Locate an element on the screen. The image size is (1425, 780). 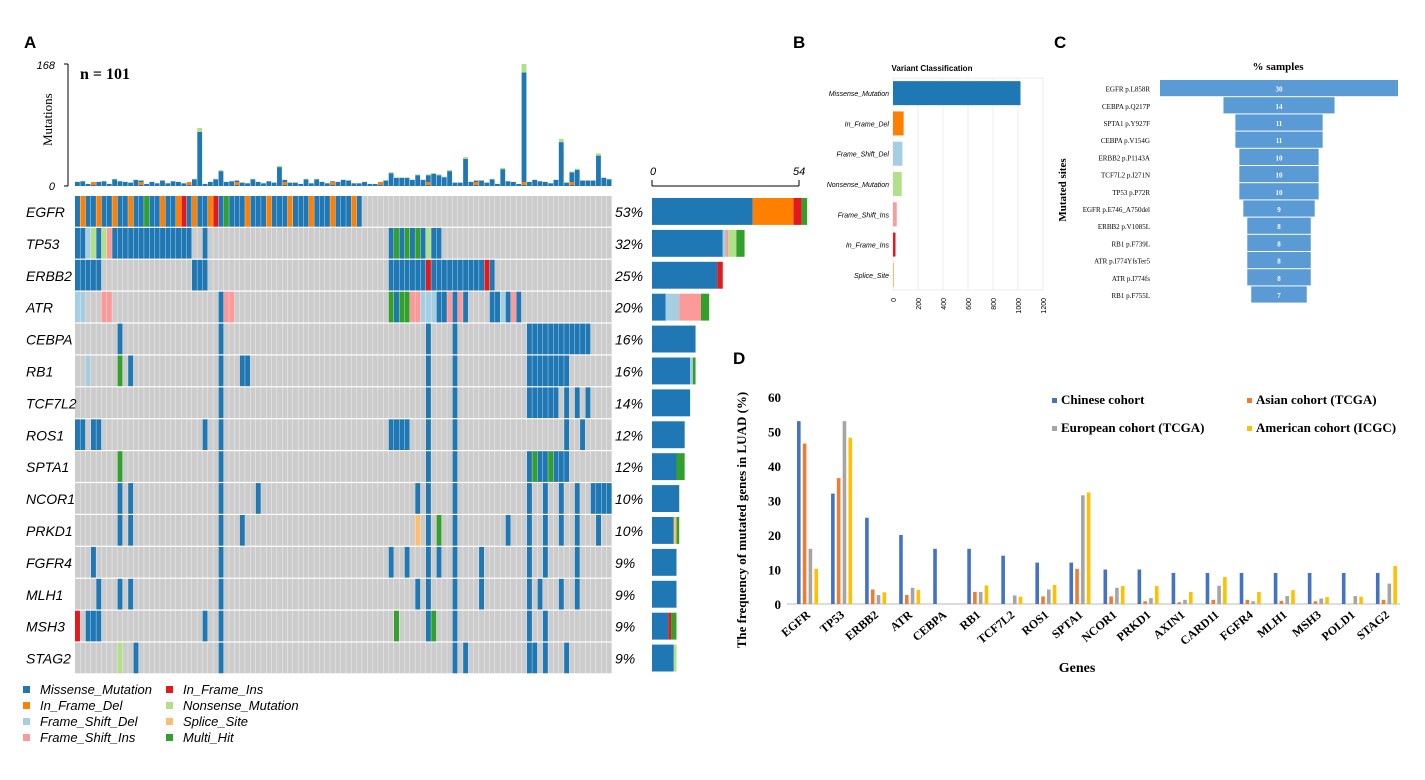
gene-category-label: TCF7L2 is located at coordinates (996, 627).